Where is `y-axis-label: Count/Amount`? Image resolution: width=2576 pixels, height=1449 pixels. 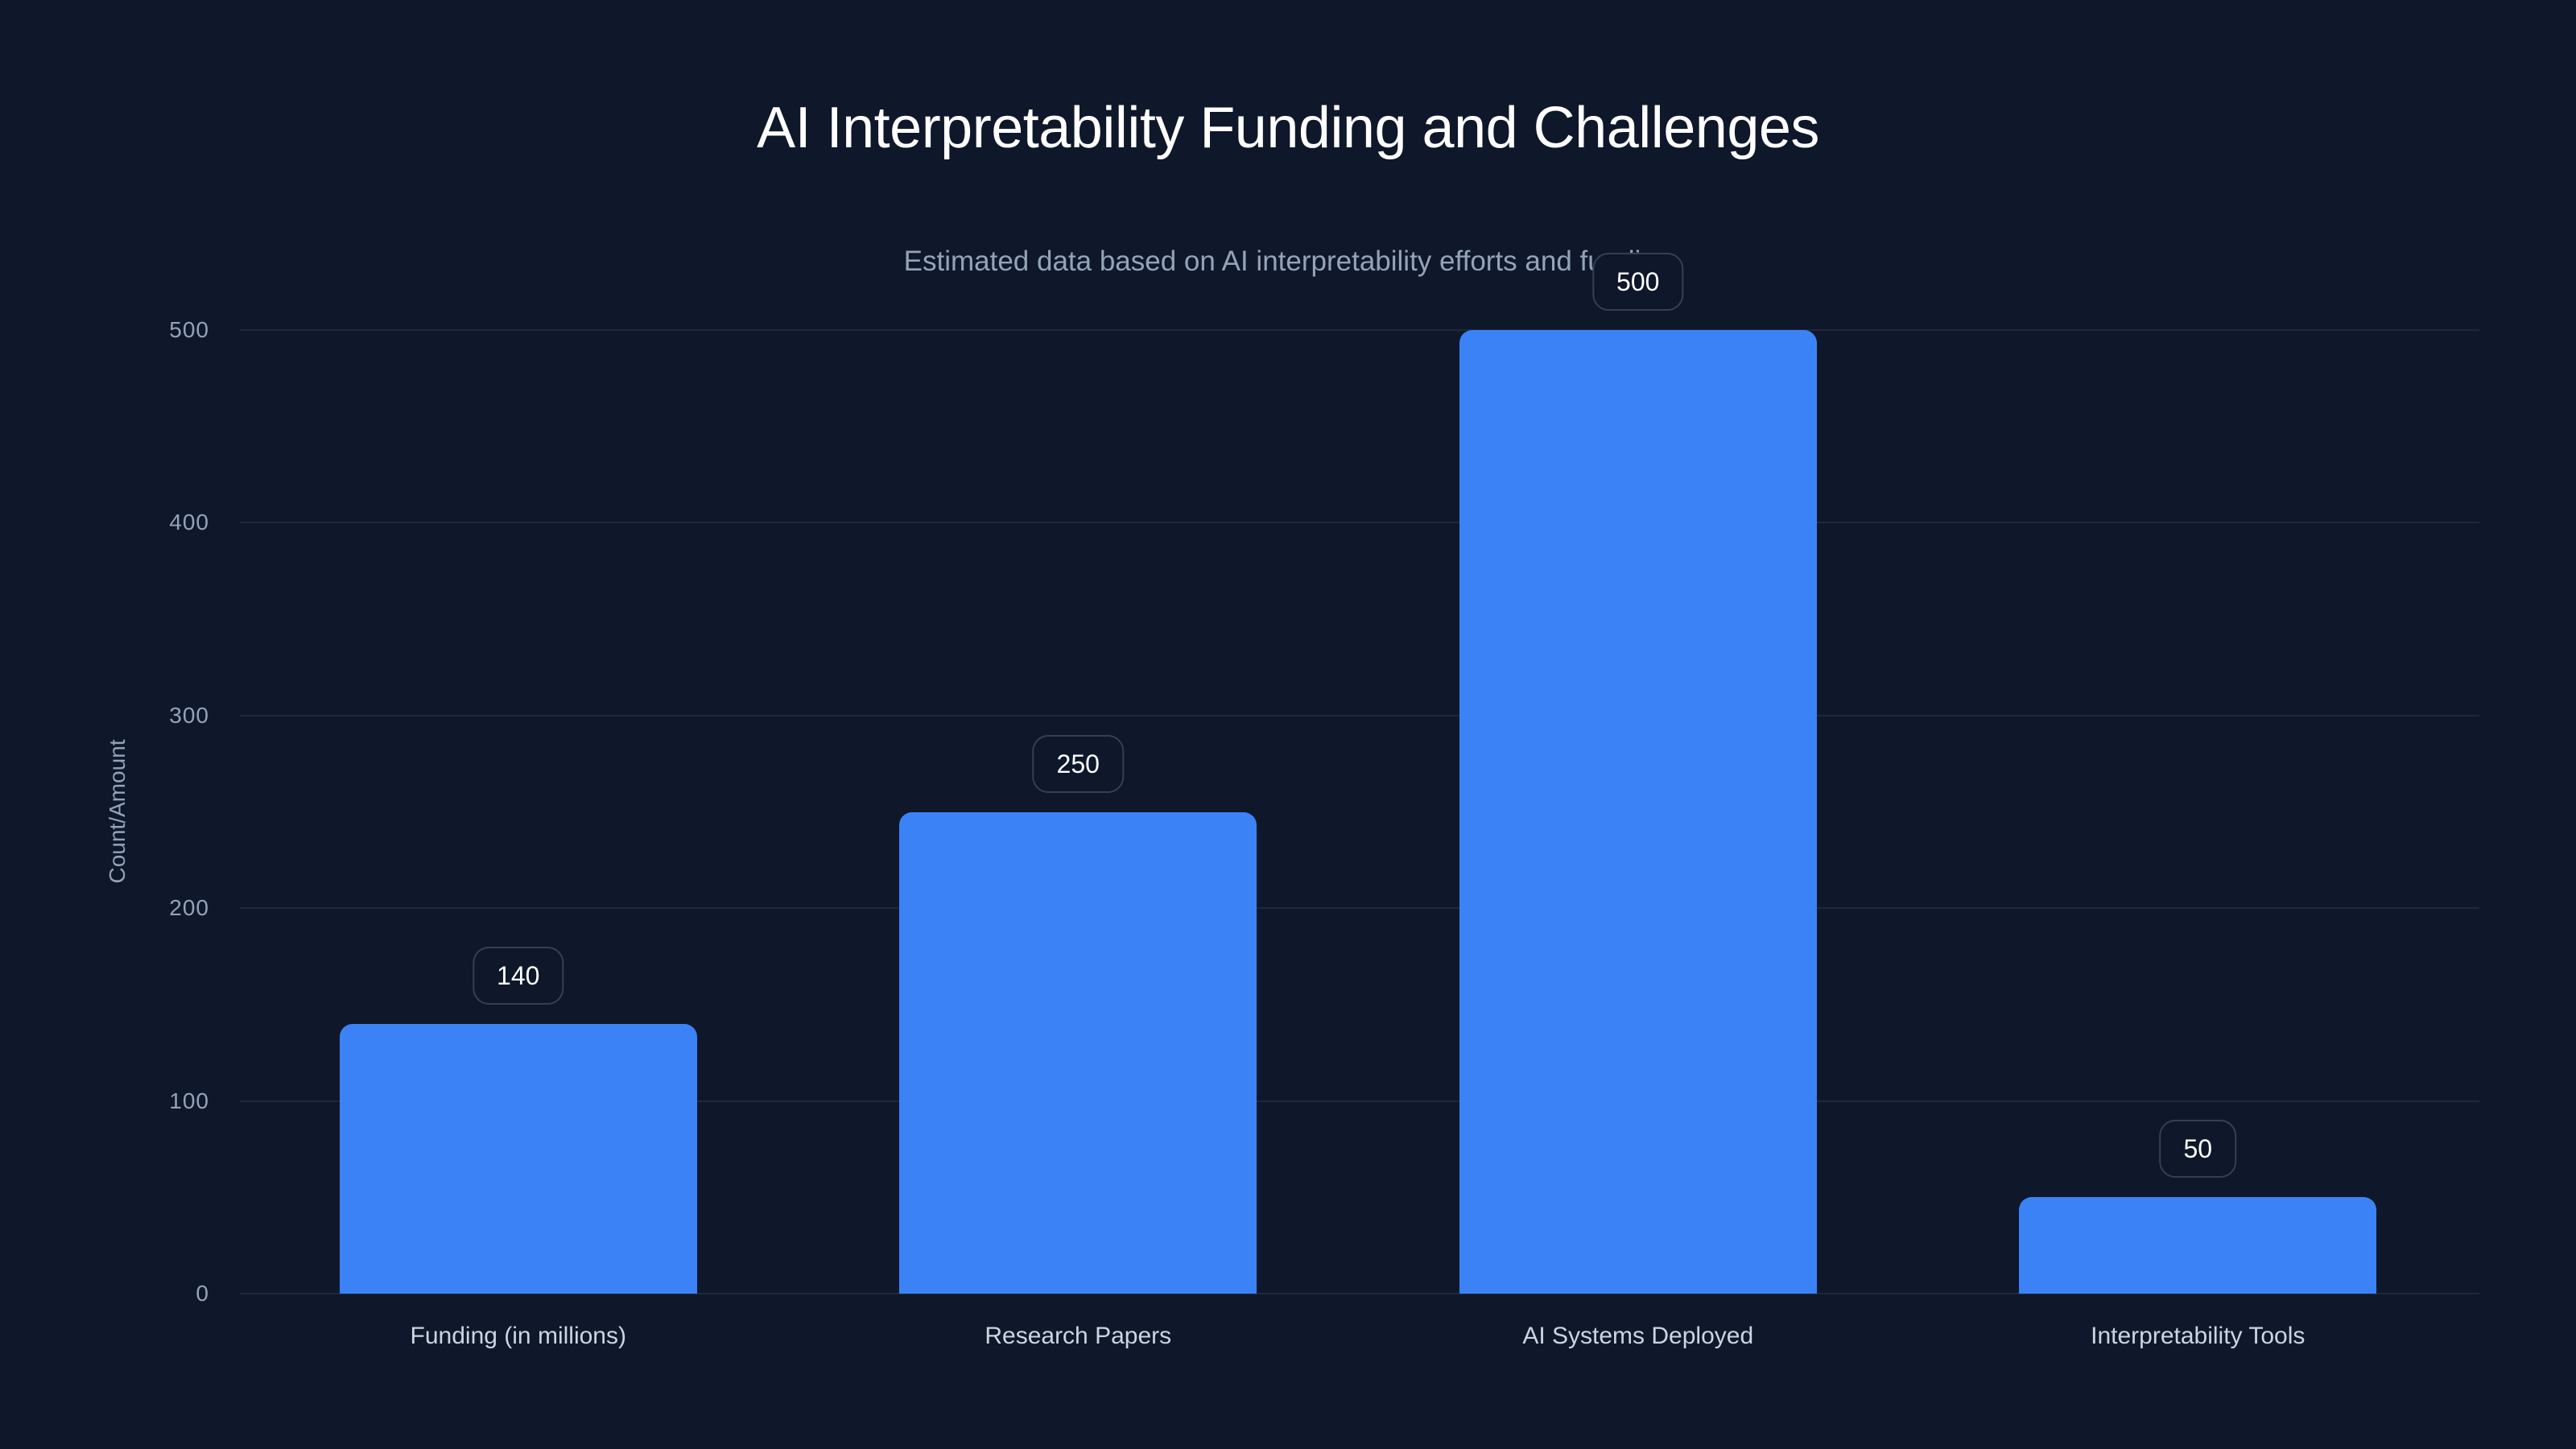
y-axis-label: Count/Amount is located at coordinates (117, 811).